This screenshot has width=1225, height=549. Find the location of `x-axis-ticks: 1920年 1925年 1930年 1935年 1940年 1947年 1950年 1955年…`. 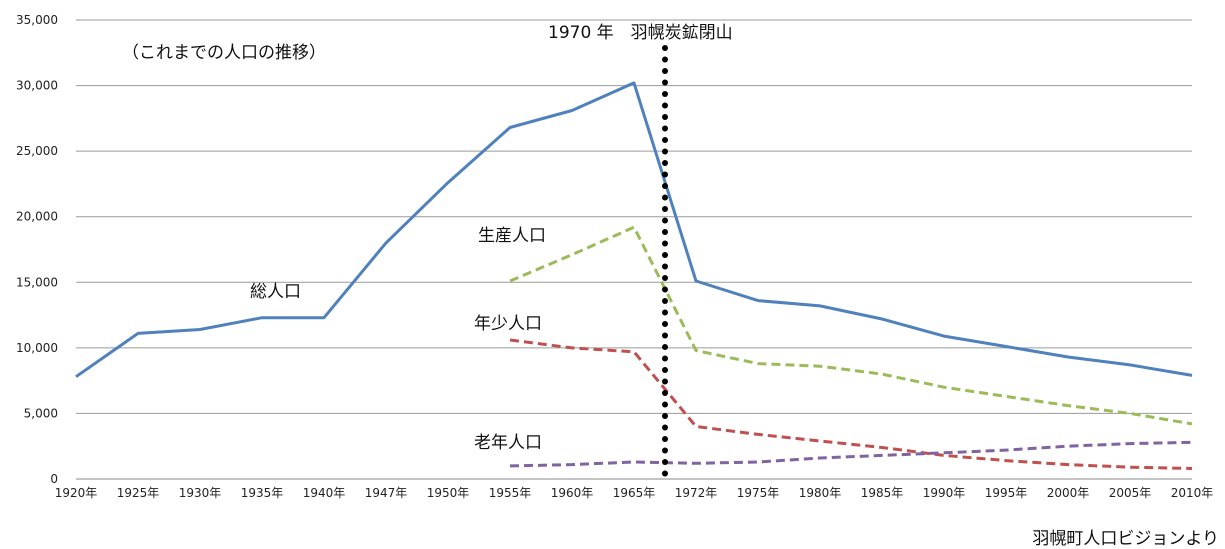

x-axis-ticks: 1920年 1925年 1930年 1935年 1940年 1947年 1950年 1955年… is located at coordinates (634, 493).